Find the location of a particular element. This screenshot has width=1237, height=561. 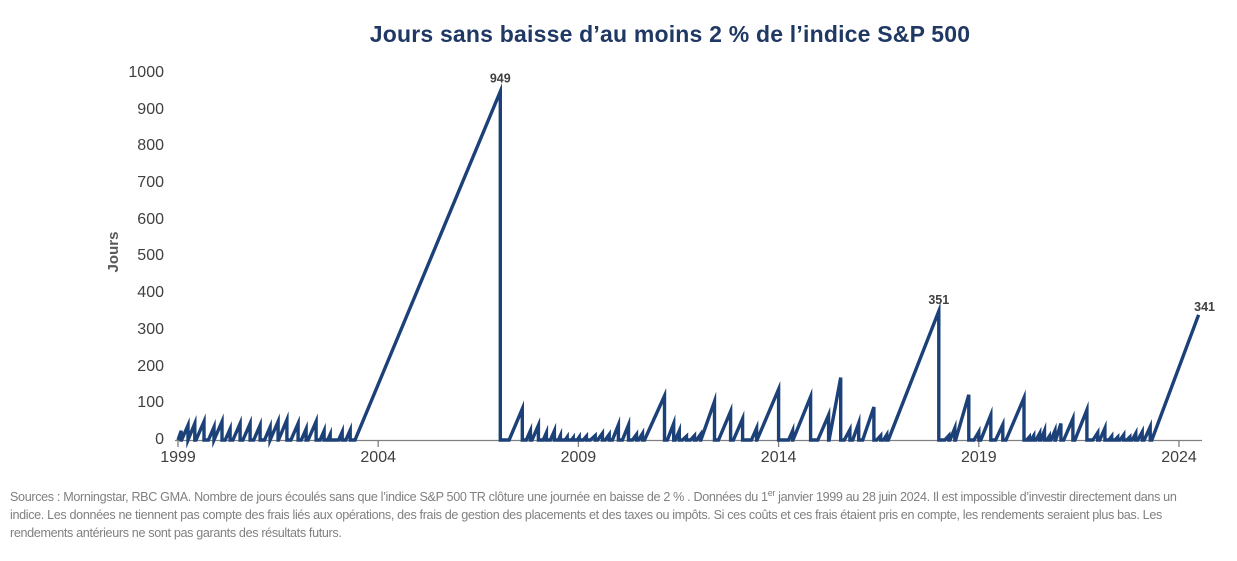

y-tick-label: 1000 is located at coordinates (146, 72).